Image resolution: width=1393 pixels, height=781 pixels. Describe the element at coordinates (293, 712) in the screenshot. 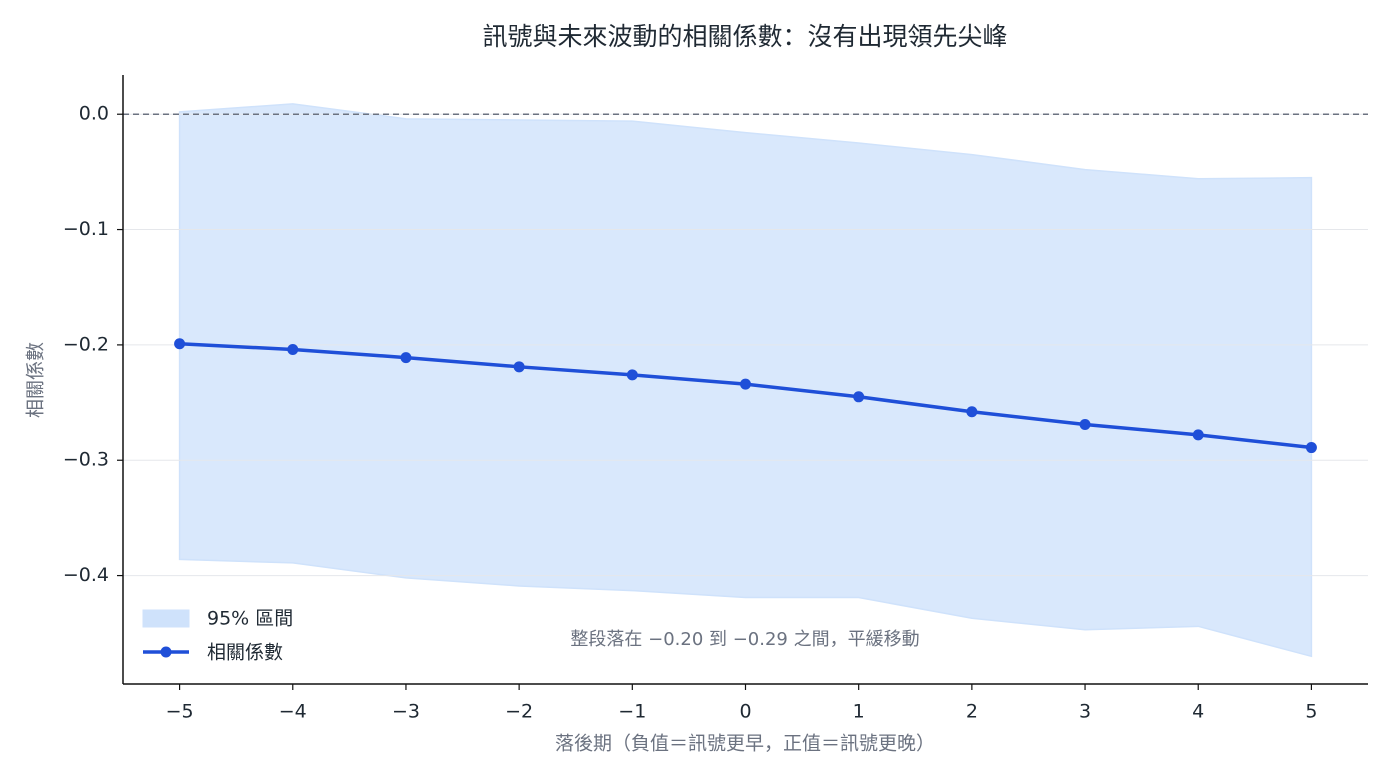

I see `x-tick-label: −4` at that location.